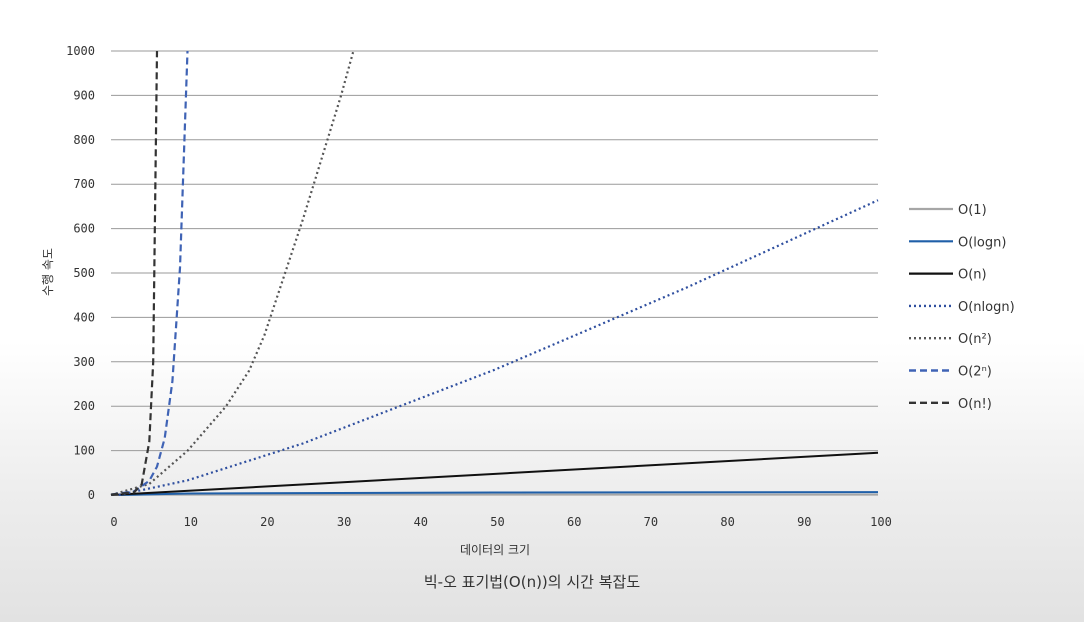  Describe the element at coordinates (84, 95) in the screenshot. I see `y-tick-label: 900` at that location.